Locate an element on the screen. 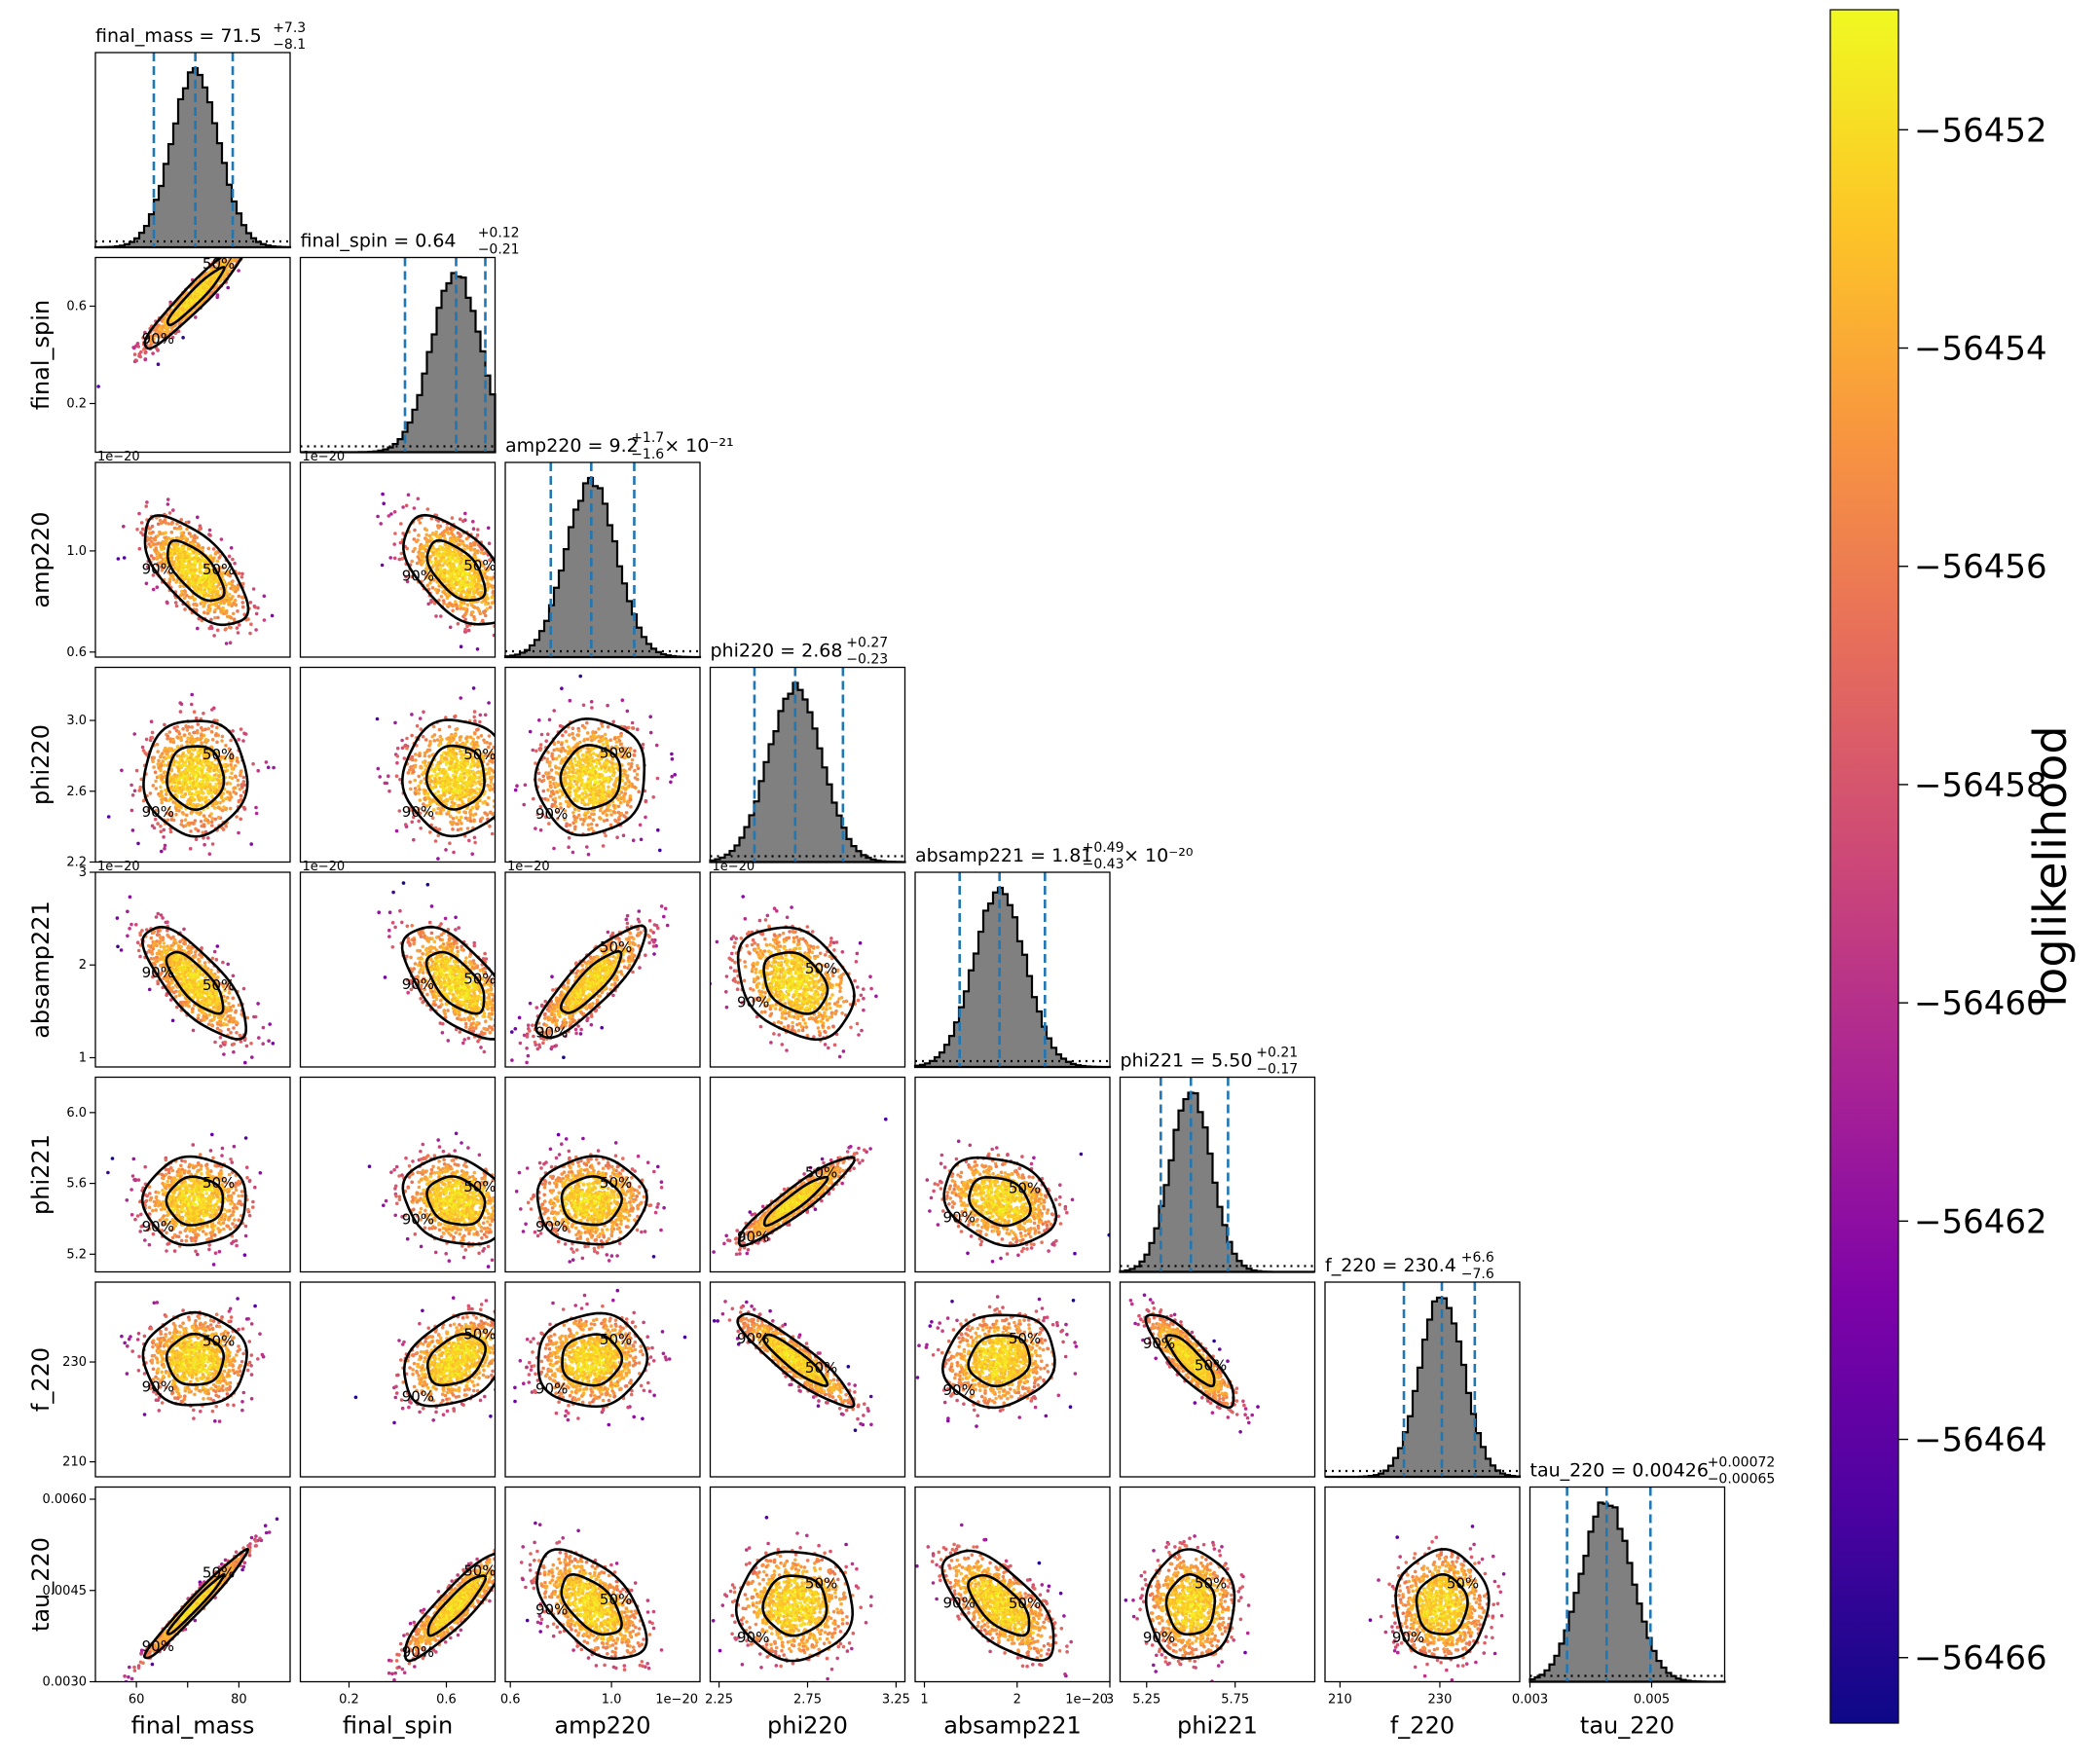  diag-title-sub-amp220: −1.6 is located at coordinates (647, 454).